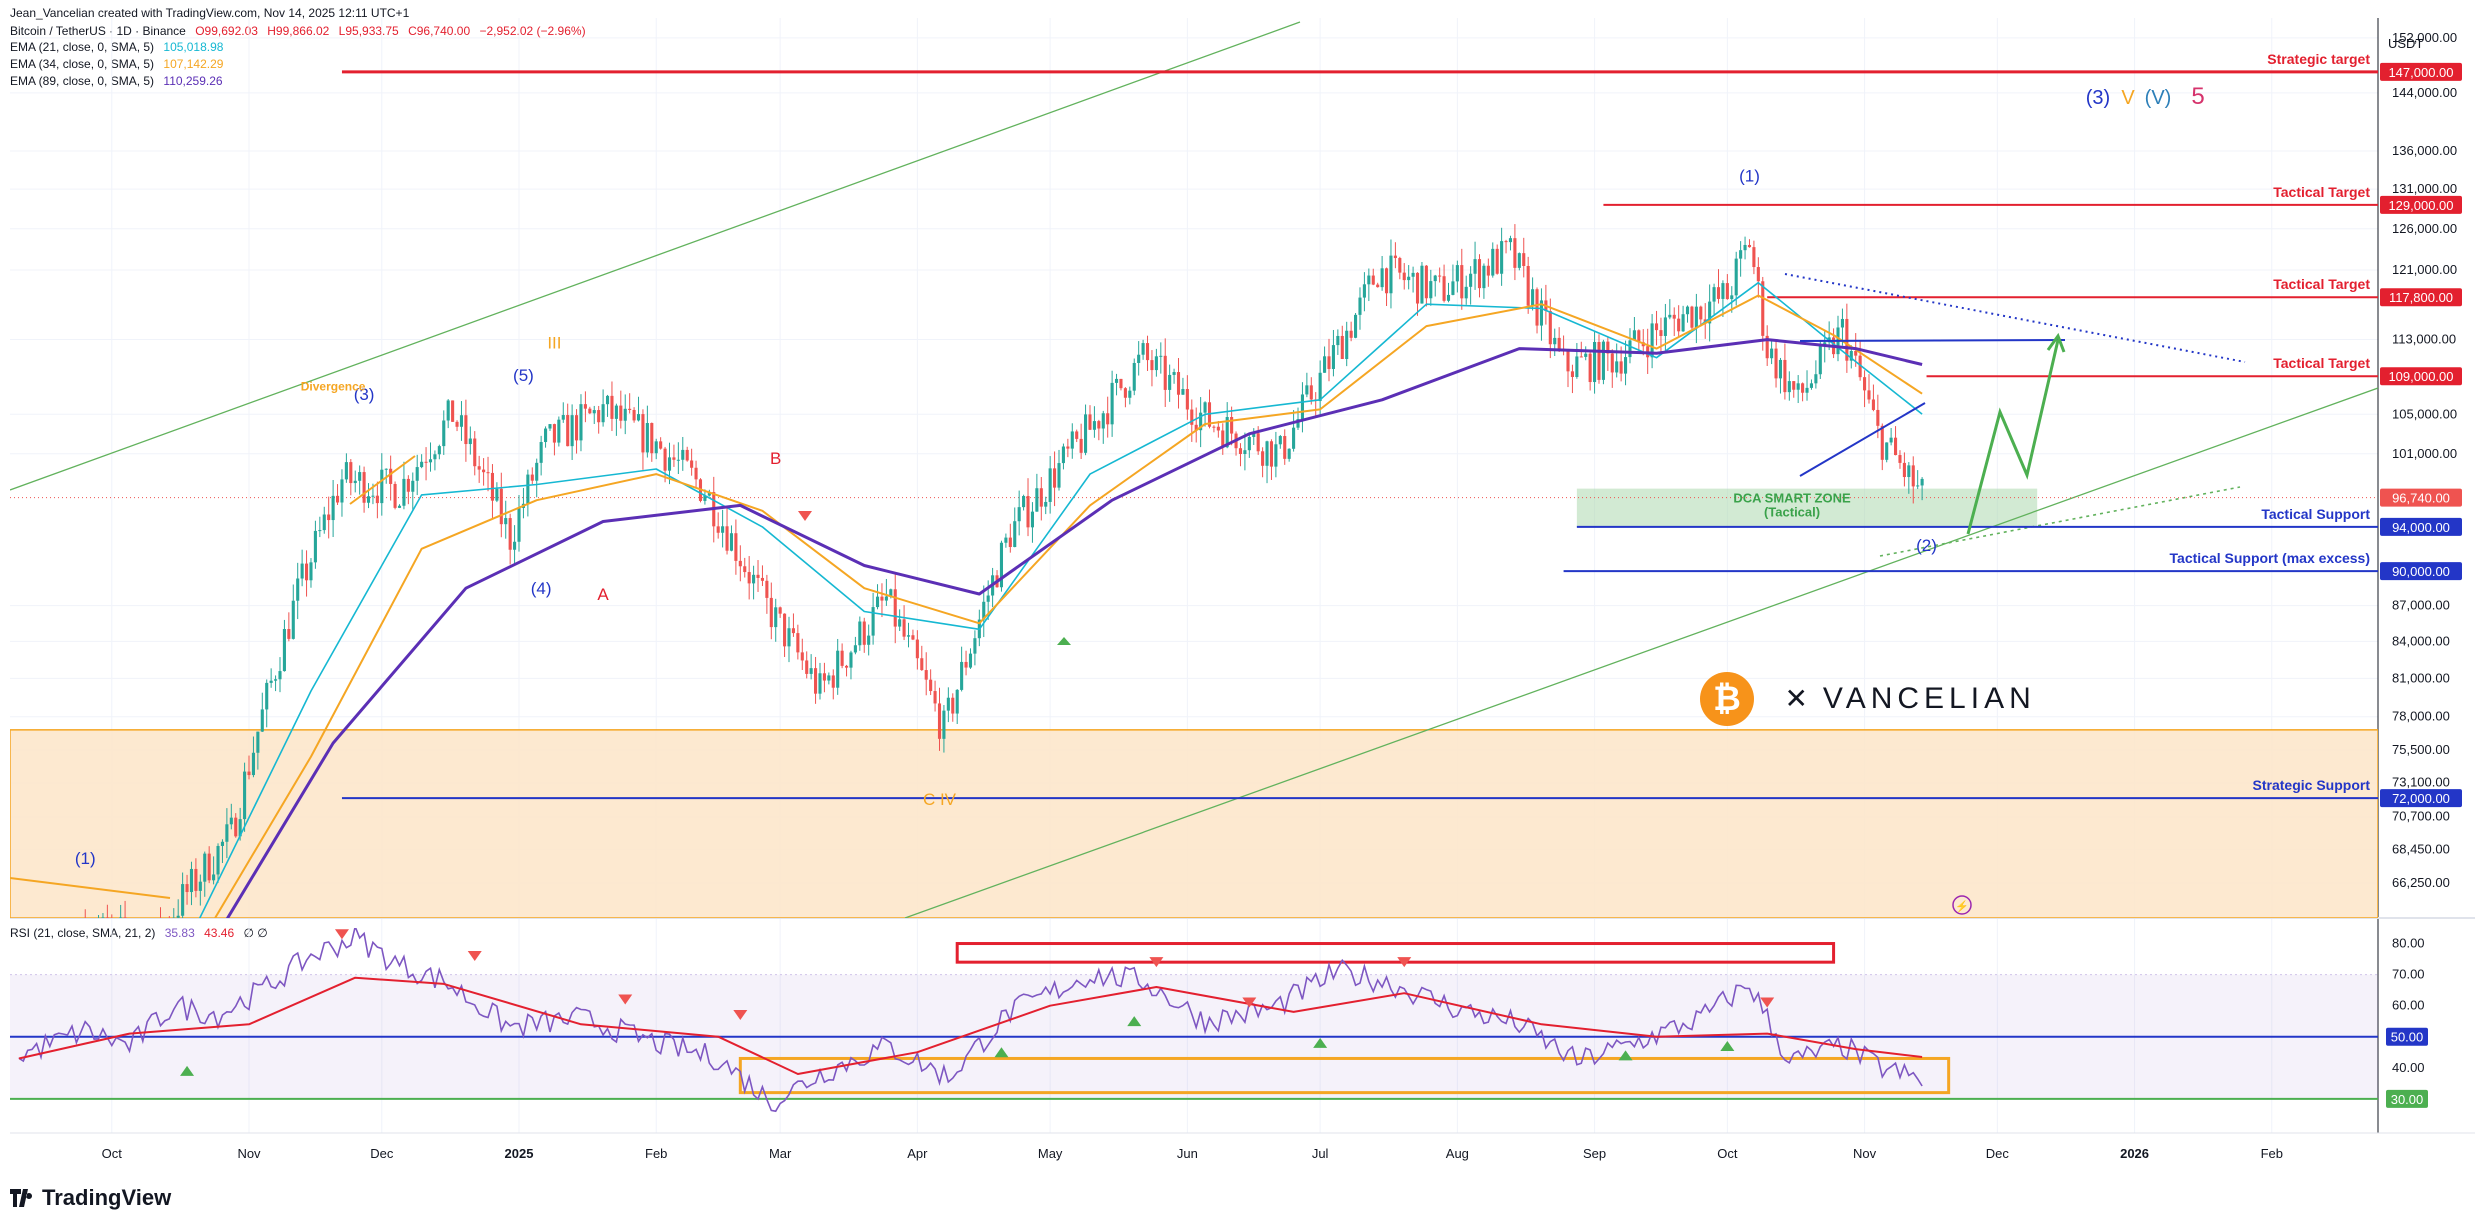 The height and width of the screenshot is (1229, 2475). Describe the element at coordinates (2197, 96) in the screenshot. I see `target-wave-label: 5` at that location.